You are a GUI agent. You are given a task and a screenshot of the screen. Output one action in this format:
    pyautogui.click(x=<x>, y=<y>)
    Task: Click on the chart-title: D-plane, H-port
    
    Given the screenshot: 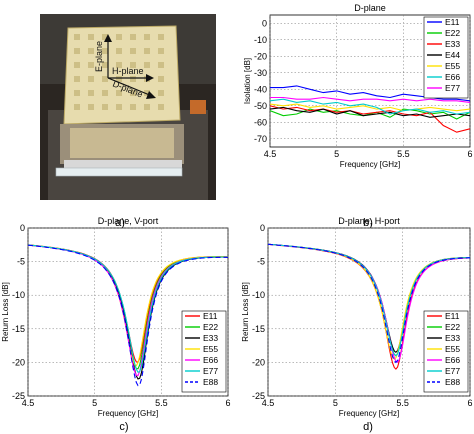 What is the action you would take?
    pyautogui.click(x=369, y=221)
    